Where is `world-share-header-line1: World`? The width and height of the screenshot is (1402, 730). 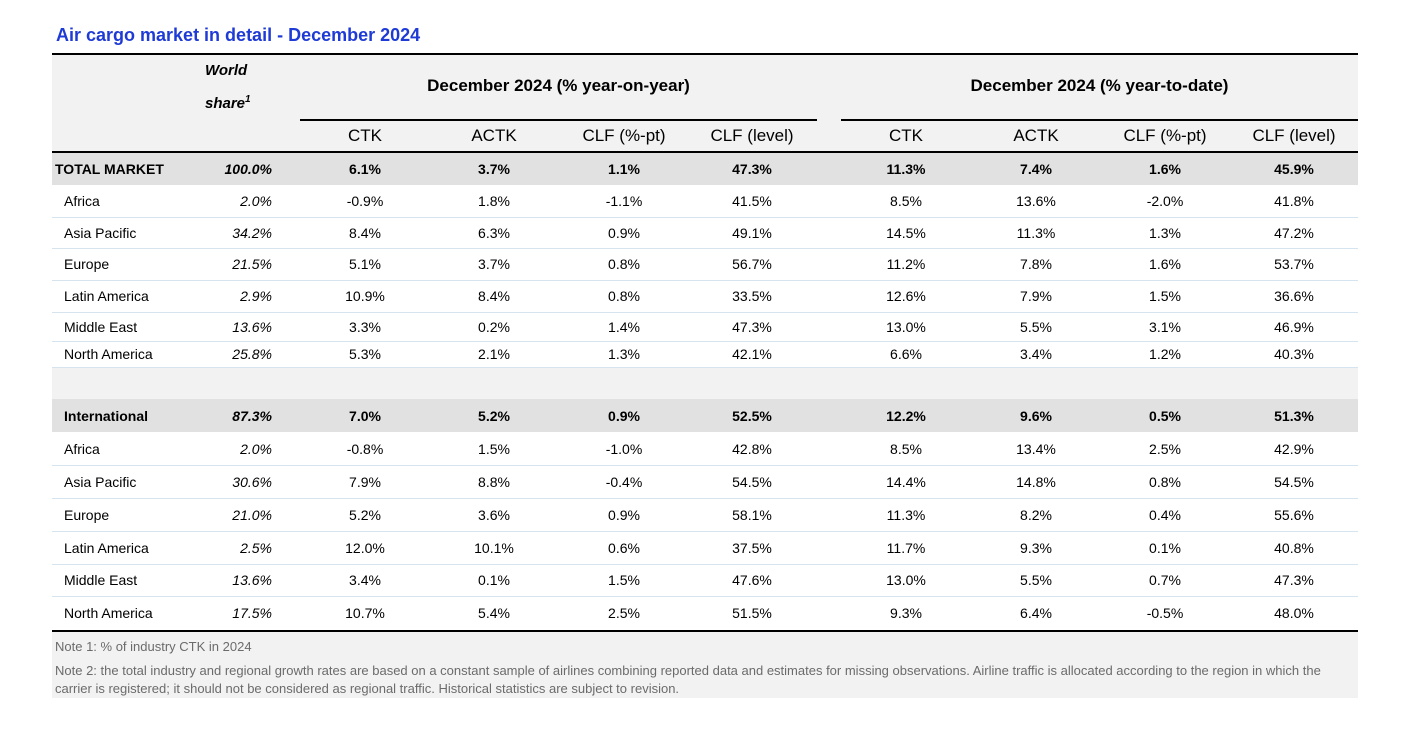
world-share-header-line1: World is located at coordinates (226, 70).